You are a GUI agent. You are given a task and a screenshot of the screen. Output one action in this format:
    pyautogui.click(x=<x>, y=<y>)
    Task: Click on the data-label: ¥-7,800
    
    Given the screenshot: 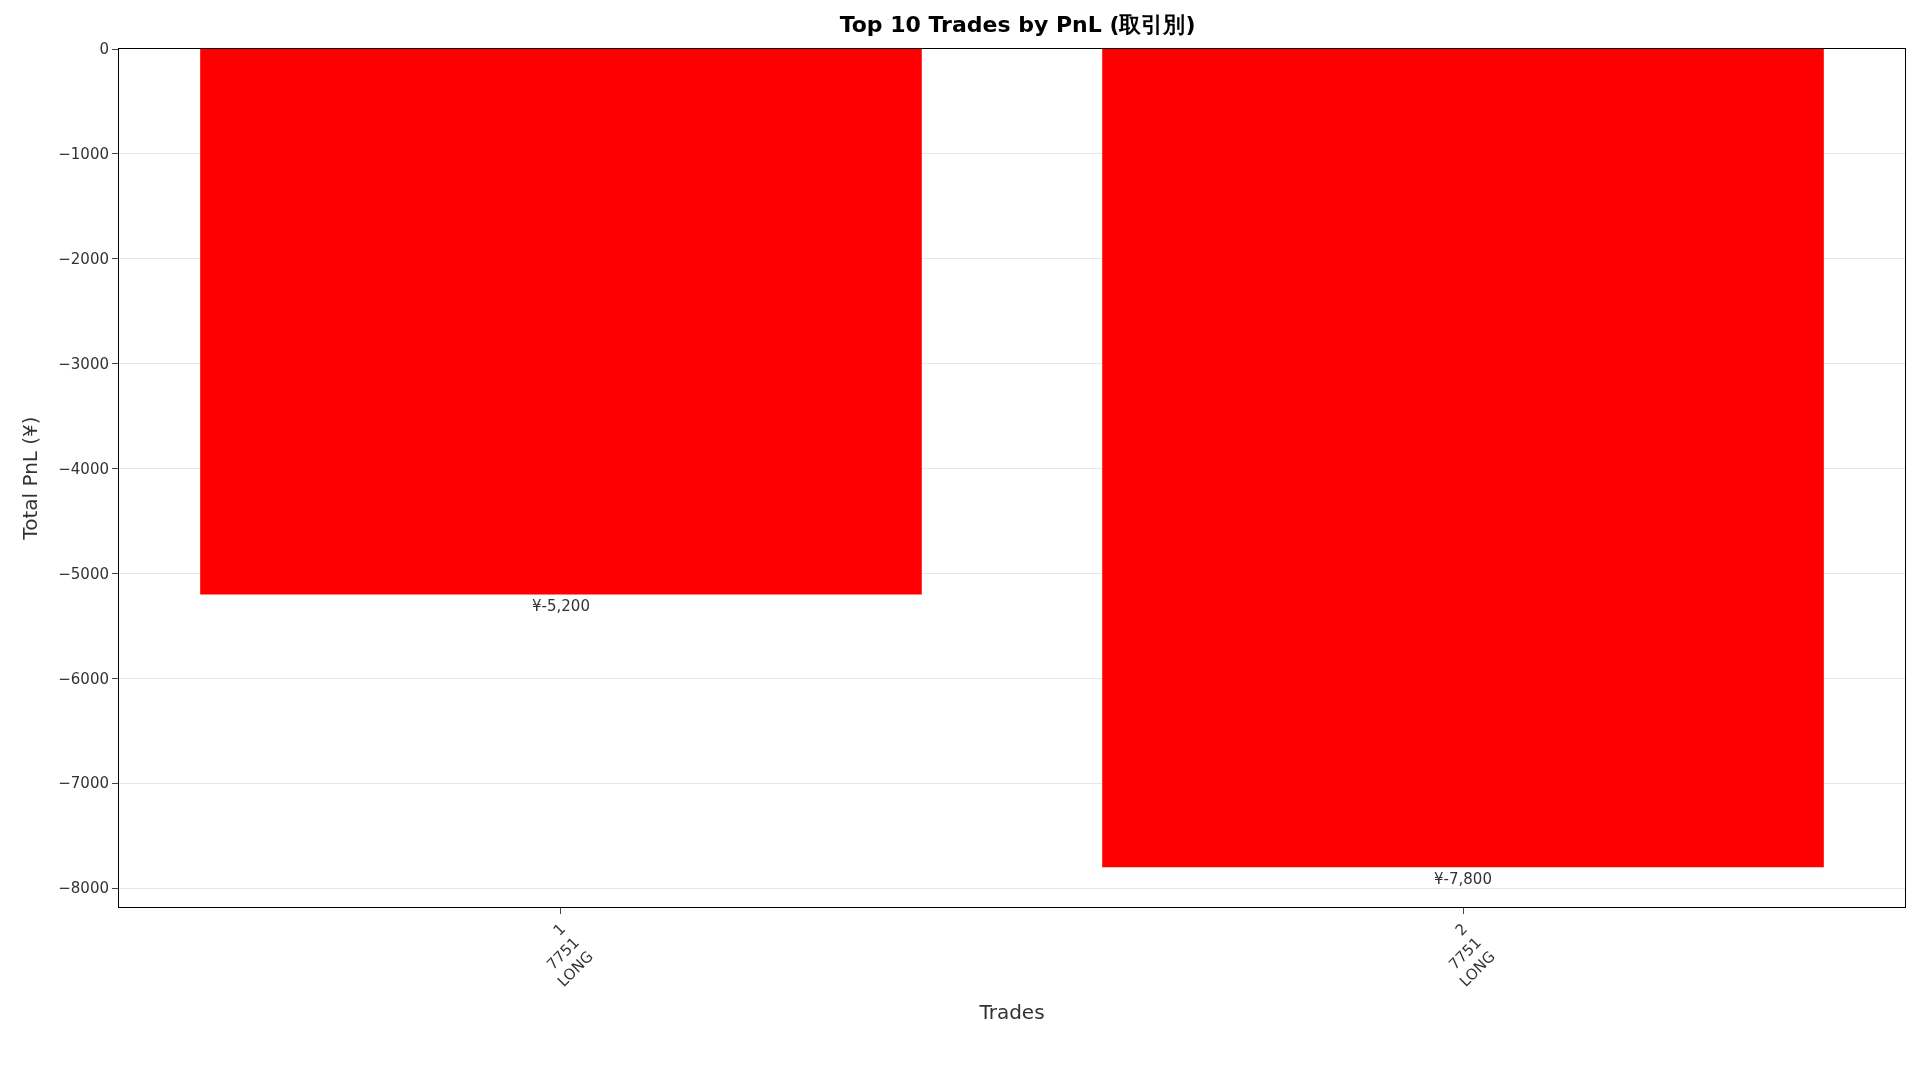 What is the action you would take?
    pyautogui.click(x=1463, y=879)
    